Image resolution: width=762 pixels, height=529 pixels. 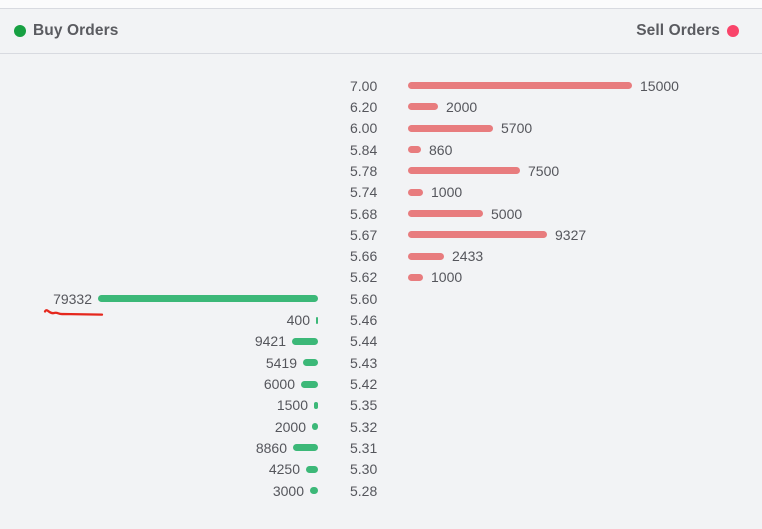 I want to click on price-label: 5.28, so click(x=364, y=490).